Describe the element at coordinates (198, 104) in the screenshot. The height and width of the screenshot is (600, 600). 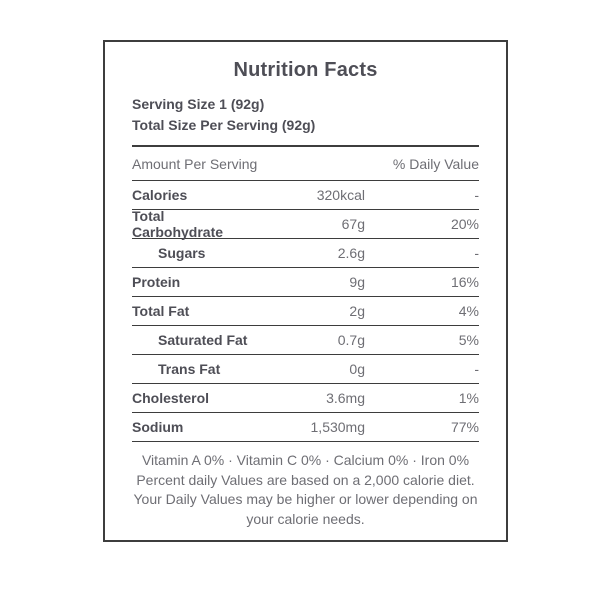
I see `serving-size-line: Serving Size 1 (92g)` at that location.